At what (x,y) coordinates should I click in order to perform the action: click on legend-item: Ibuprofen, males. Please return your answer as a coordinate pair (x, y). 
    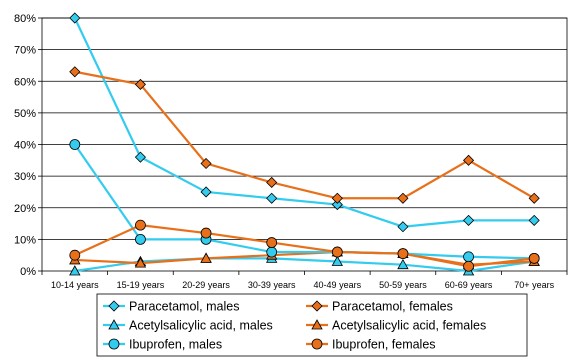
    Looking at the image, I should click on (162, 345).